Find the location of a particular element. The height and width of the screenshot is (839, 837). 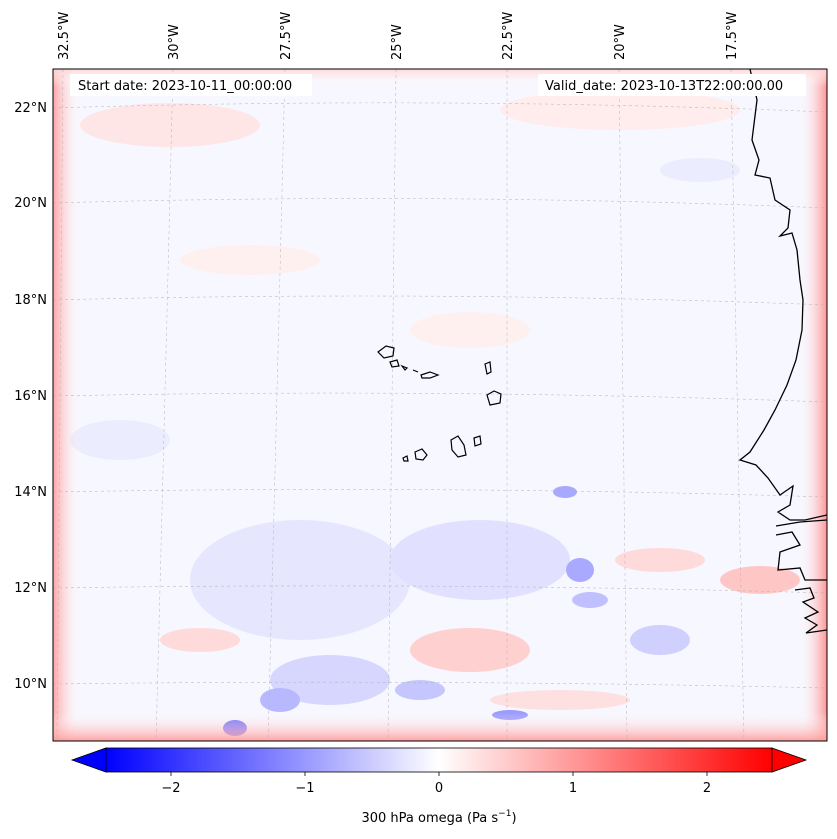

colorbar-arrow-left is located at coordinates (88, 760).